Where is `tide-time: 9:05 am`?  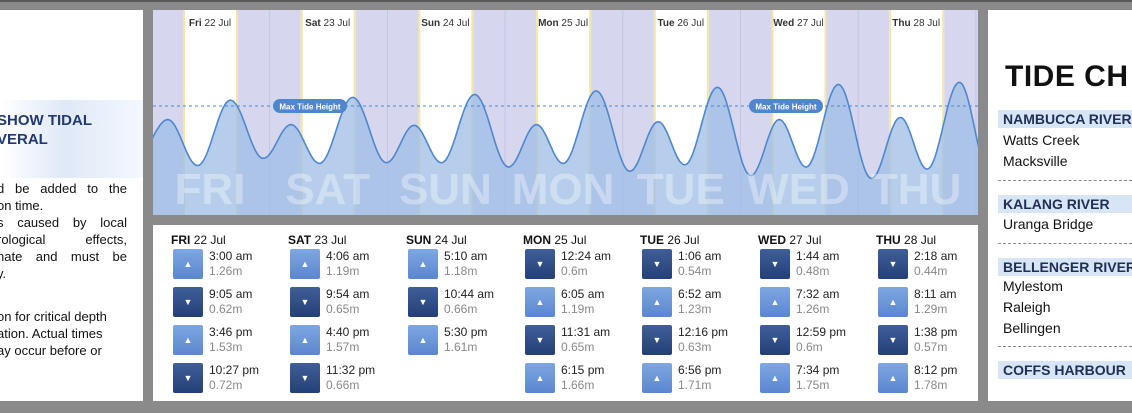 tide-time: 9:05 am is located at coordinates (231, 294).